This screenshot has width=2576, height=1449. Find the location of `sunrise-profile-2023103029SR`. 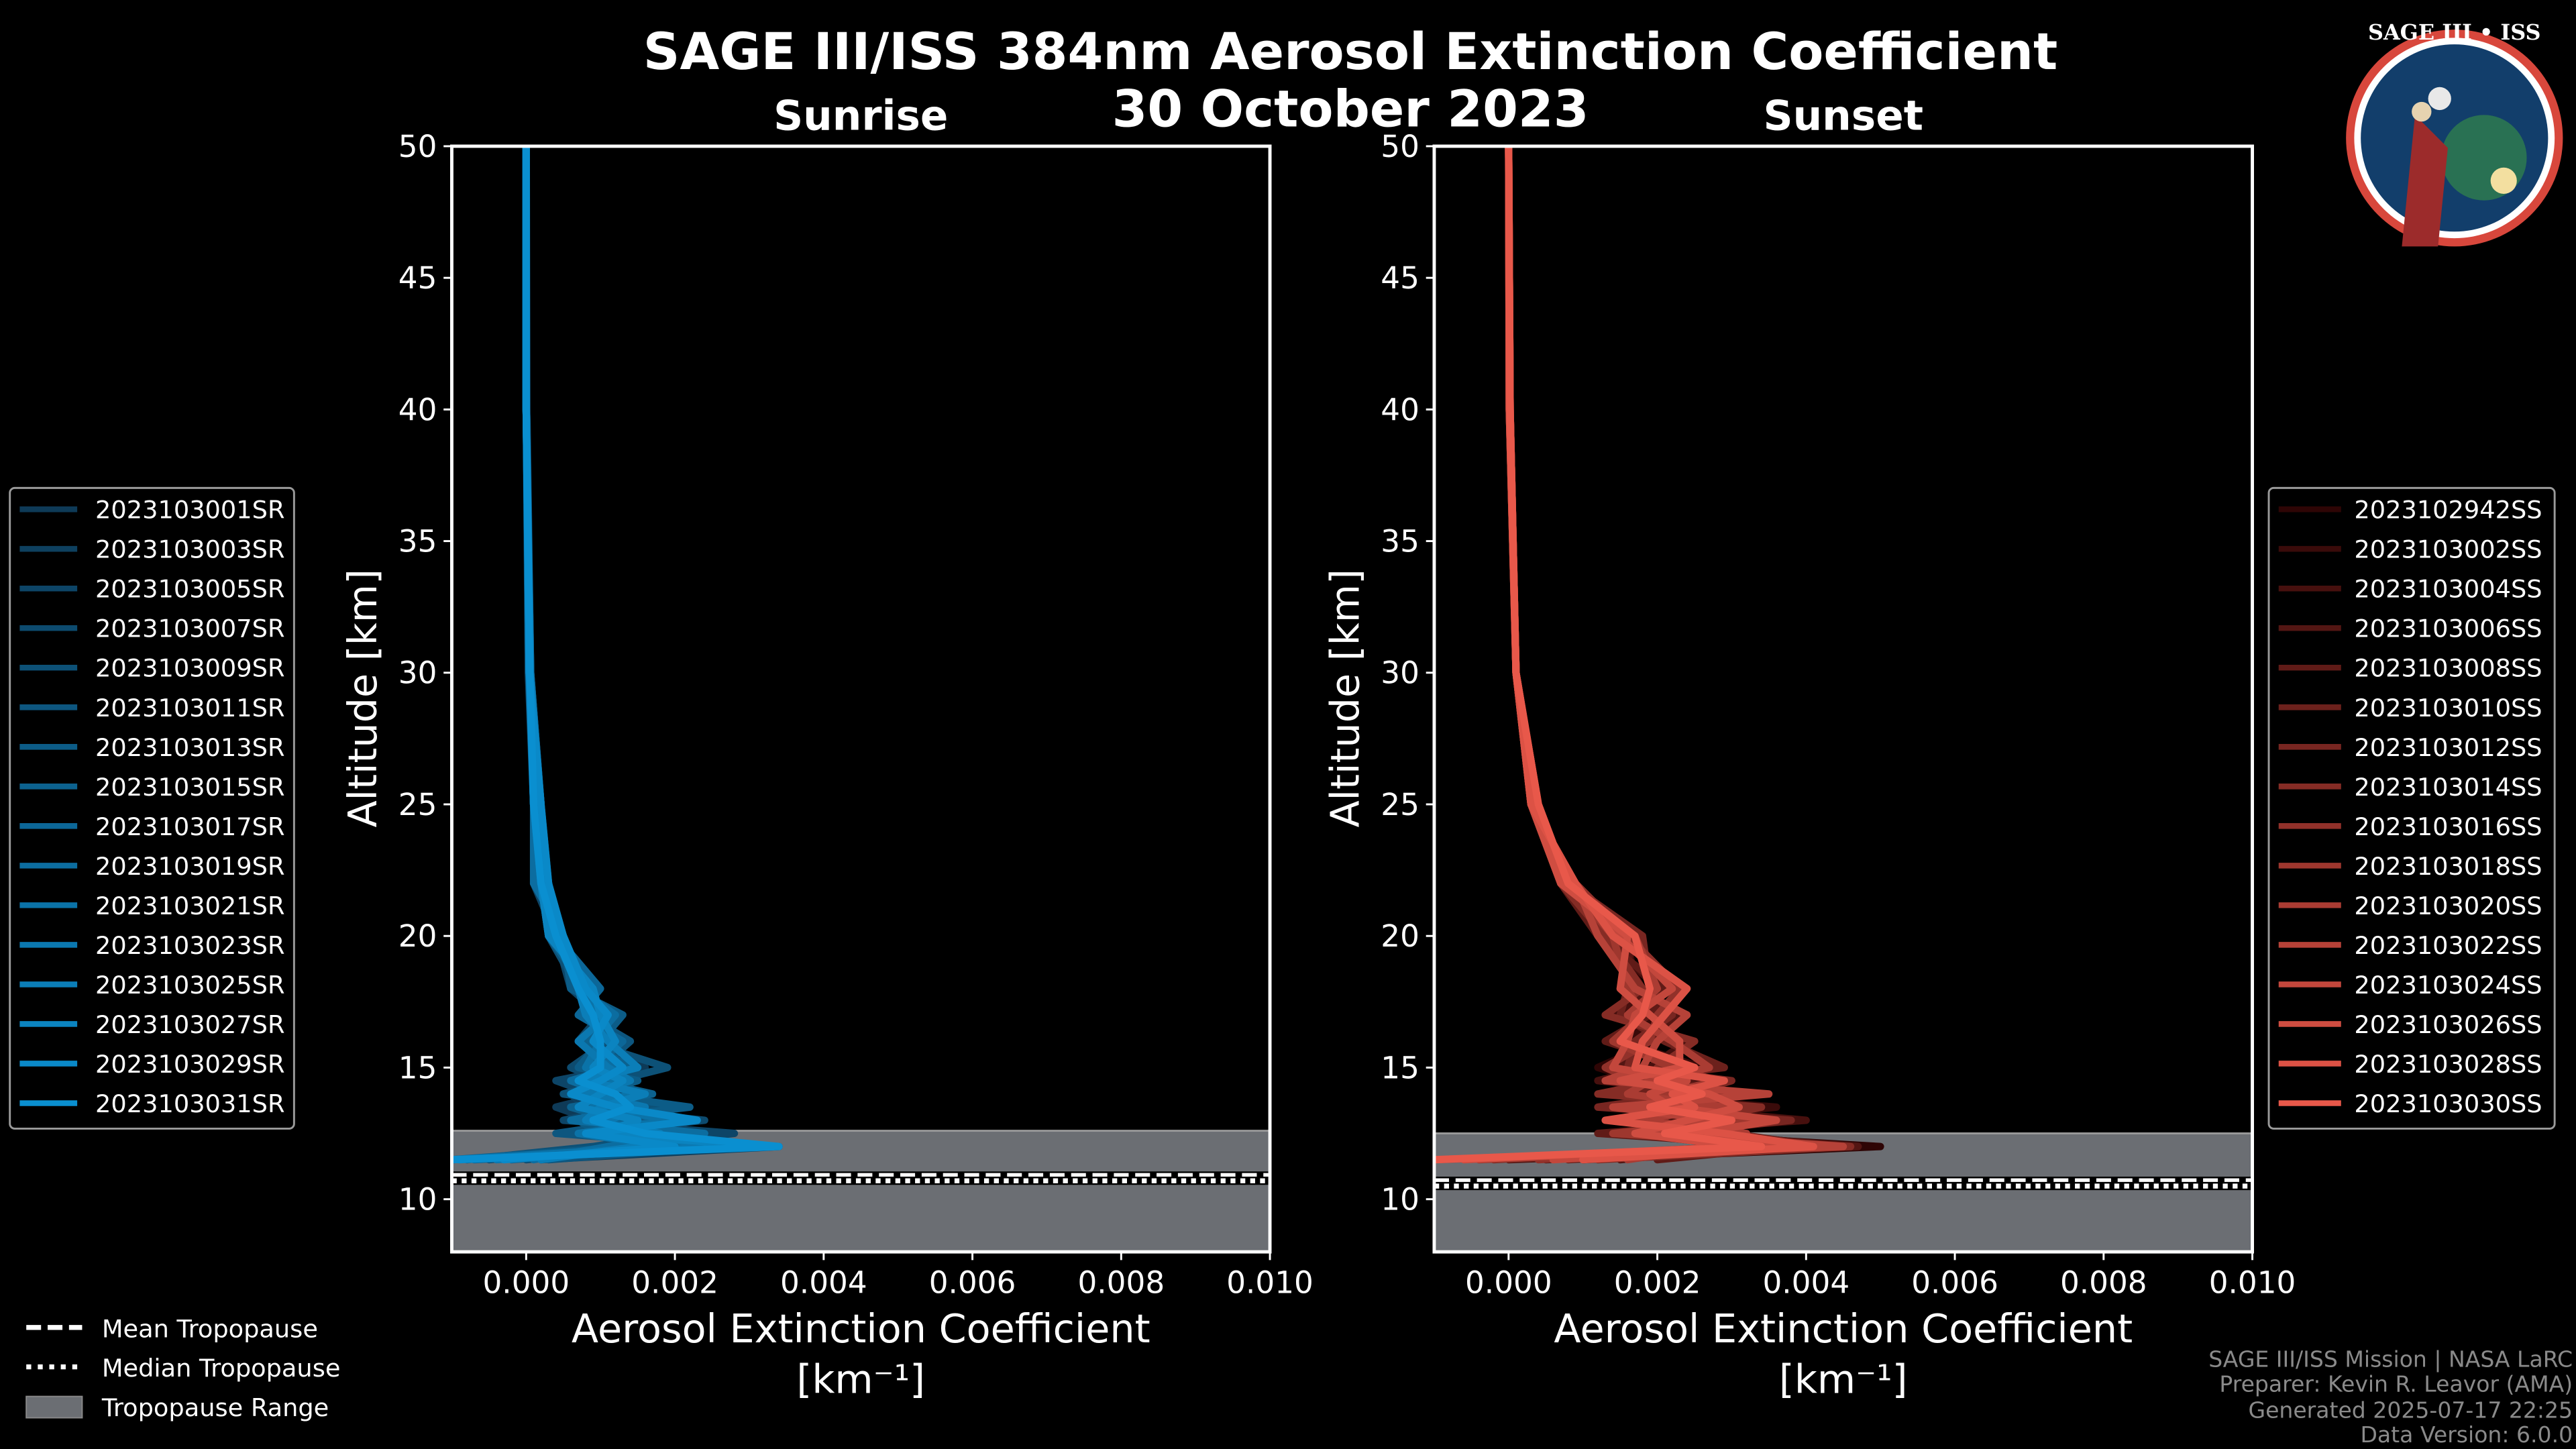

sunrise-profile-2023103029SR is located at coordinates (600, 655).